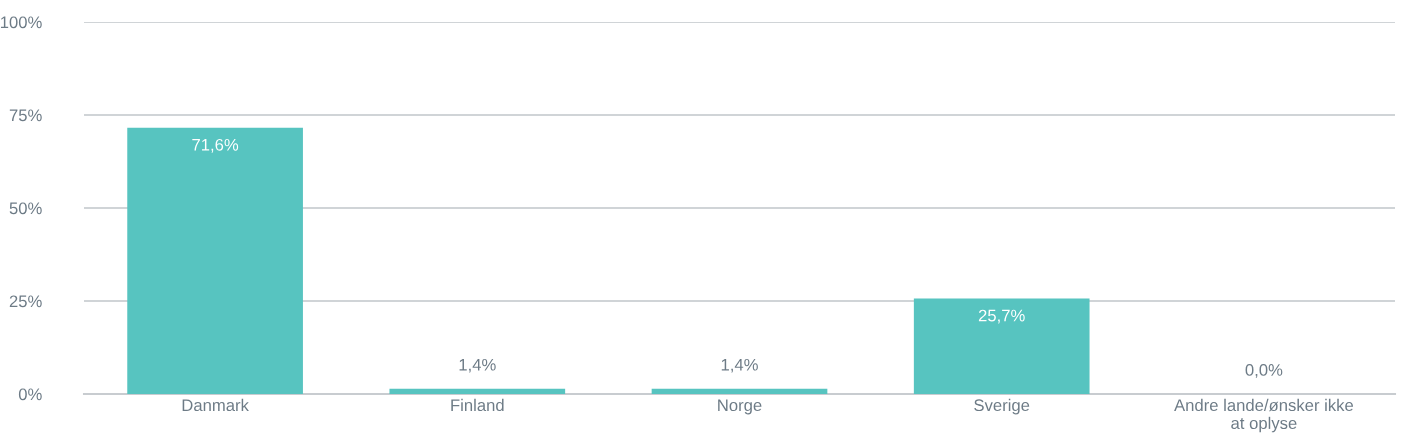 Image resolution: width=1407 pixels, height=448 pixels. I want to click on x-tick-label: Finland, so click(477, 405).